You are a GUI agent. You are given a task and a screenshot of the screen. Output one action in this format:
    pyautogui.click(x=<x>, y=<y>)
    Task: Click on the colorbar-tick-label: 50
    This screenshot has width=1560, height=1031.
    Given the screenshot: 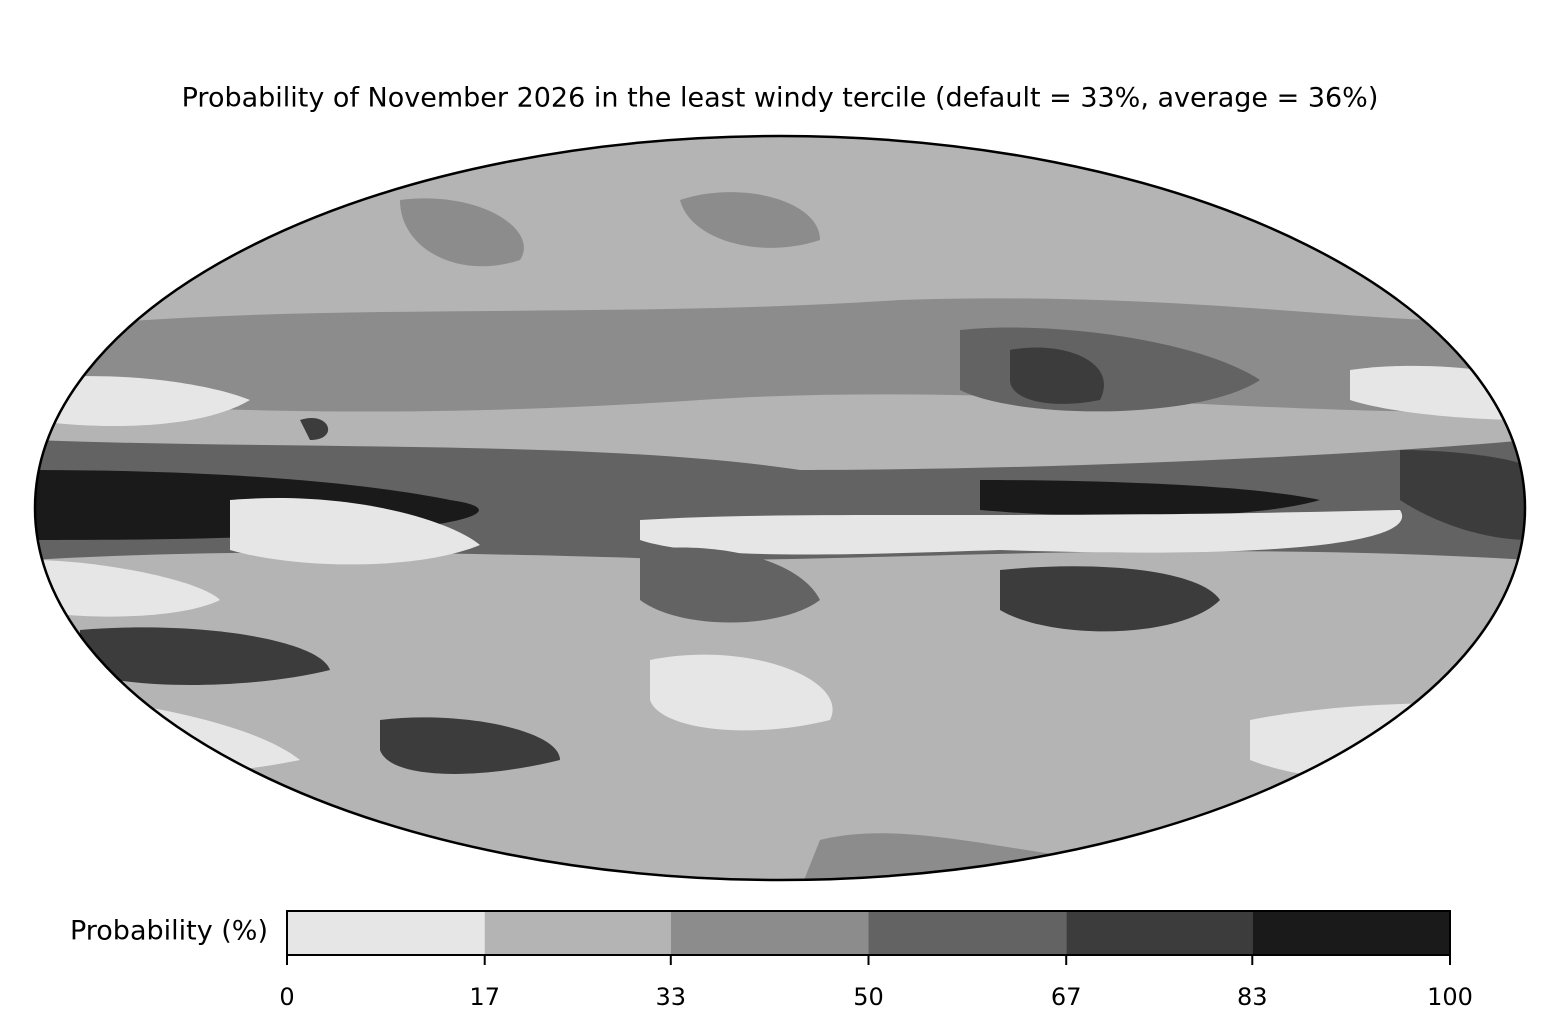 What is the action you would take?
    pyautogui.click(x=868, y=997)
    